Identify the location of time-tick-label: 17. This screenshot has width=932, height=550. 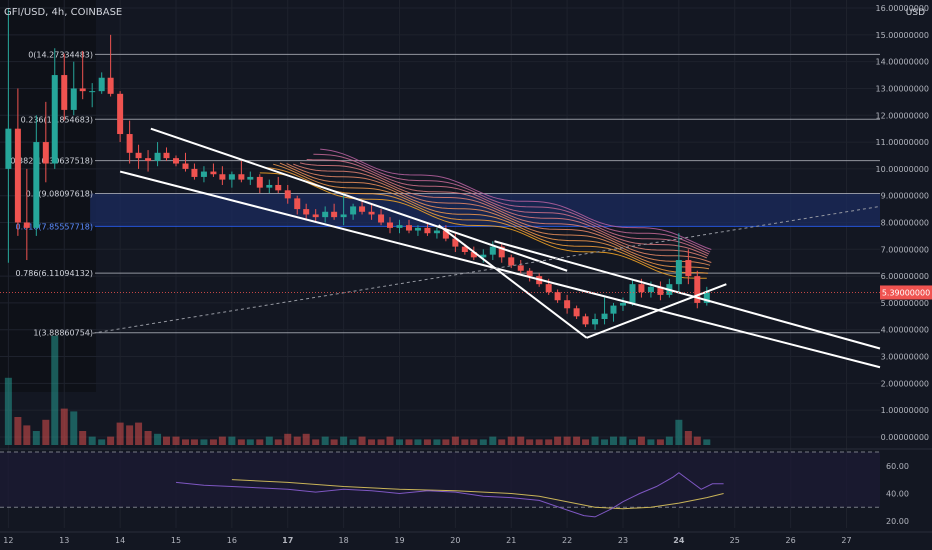
(287, 540).